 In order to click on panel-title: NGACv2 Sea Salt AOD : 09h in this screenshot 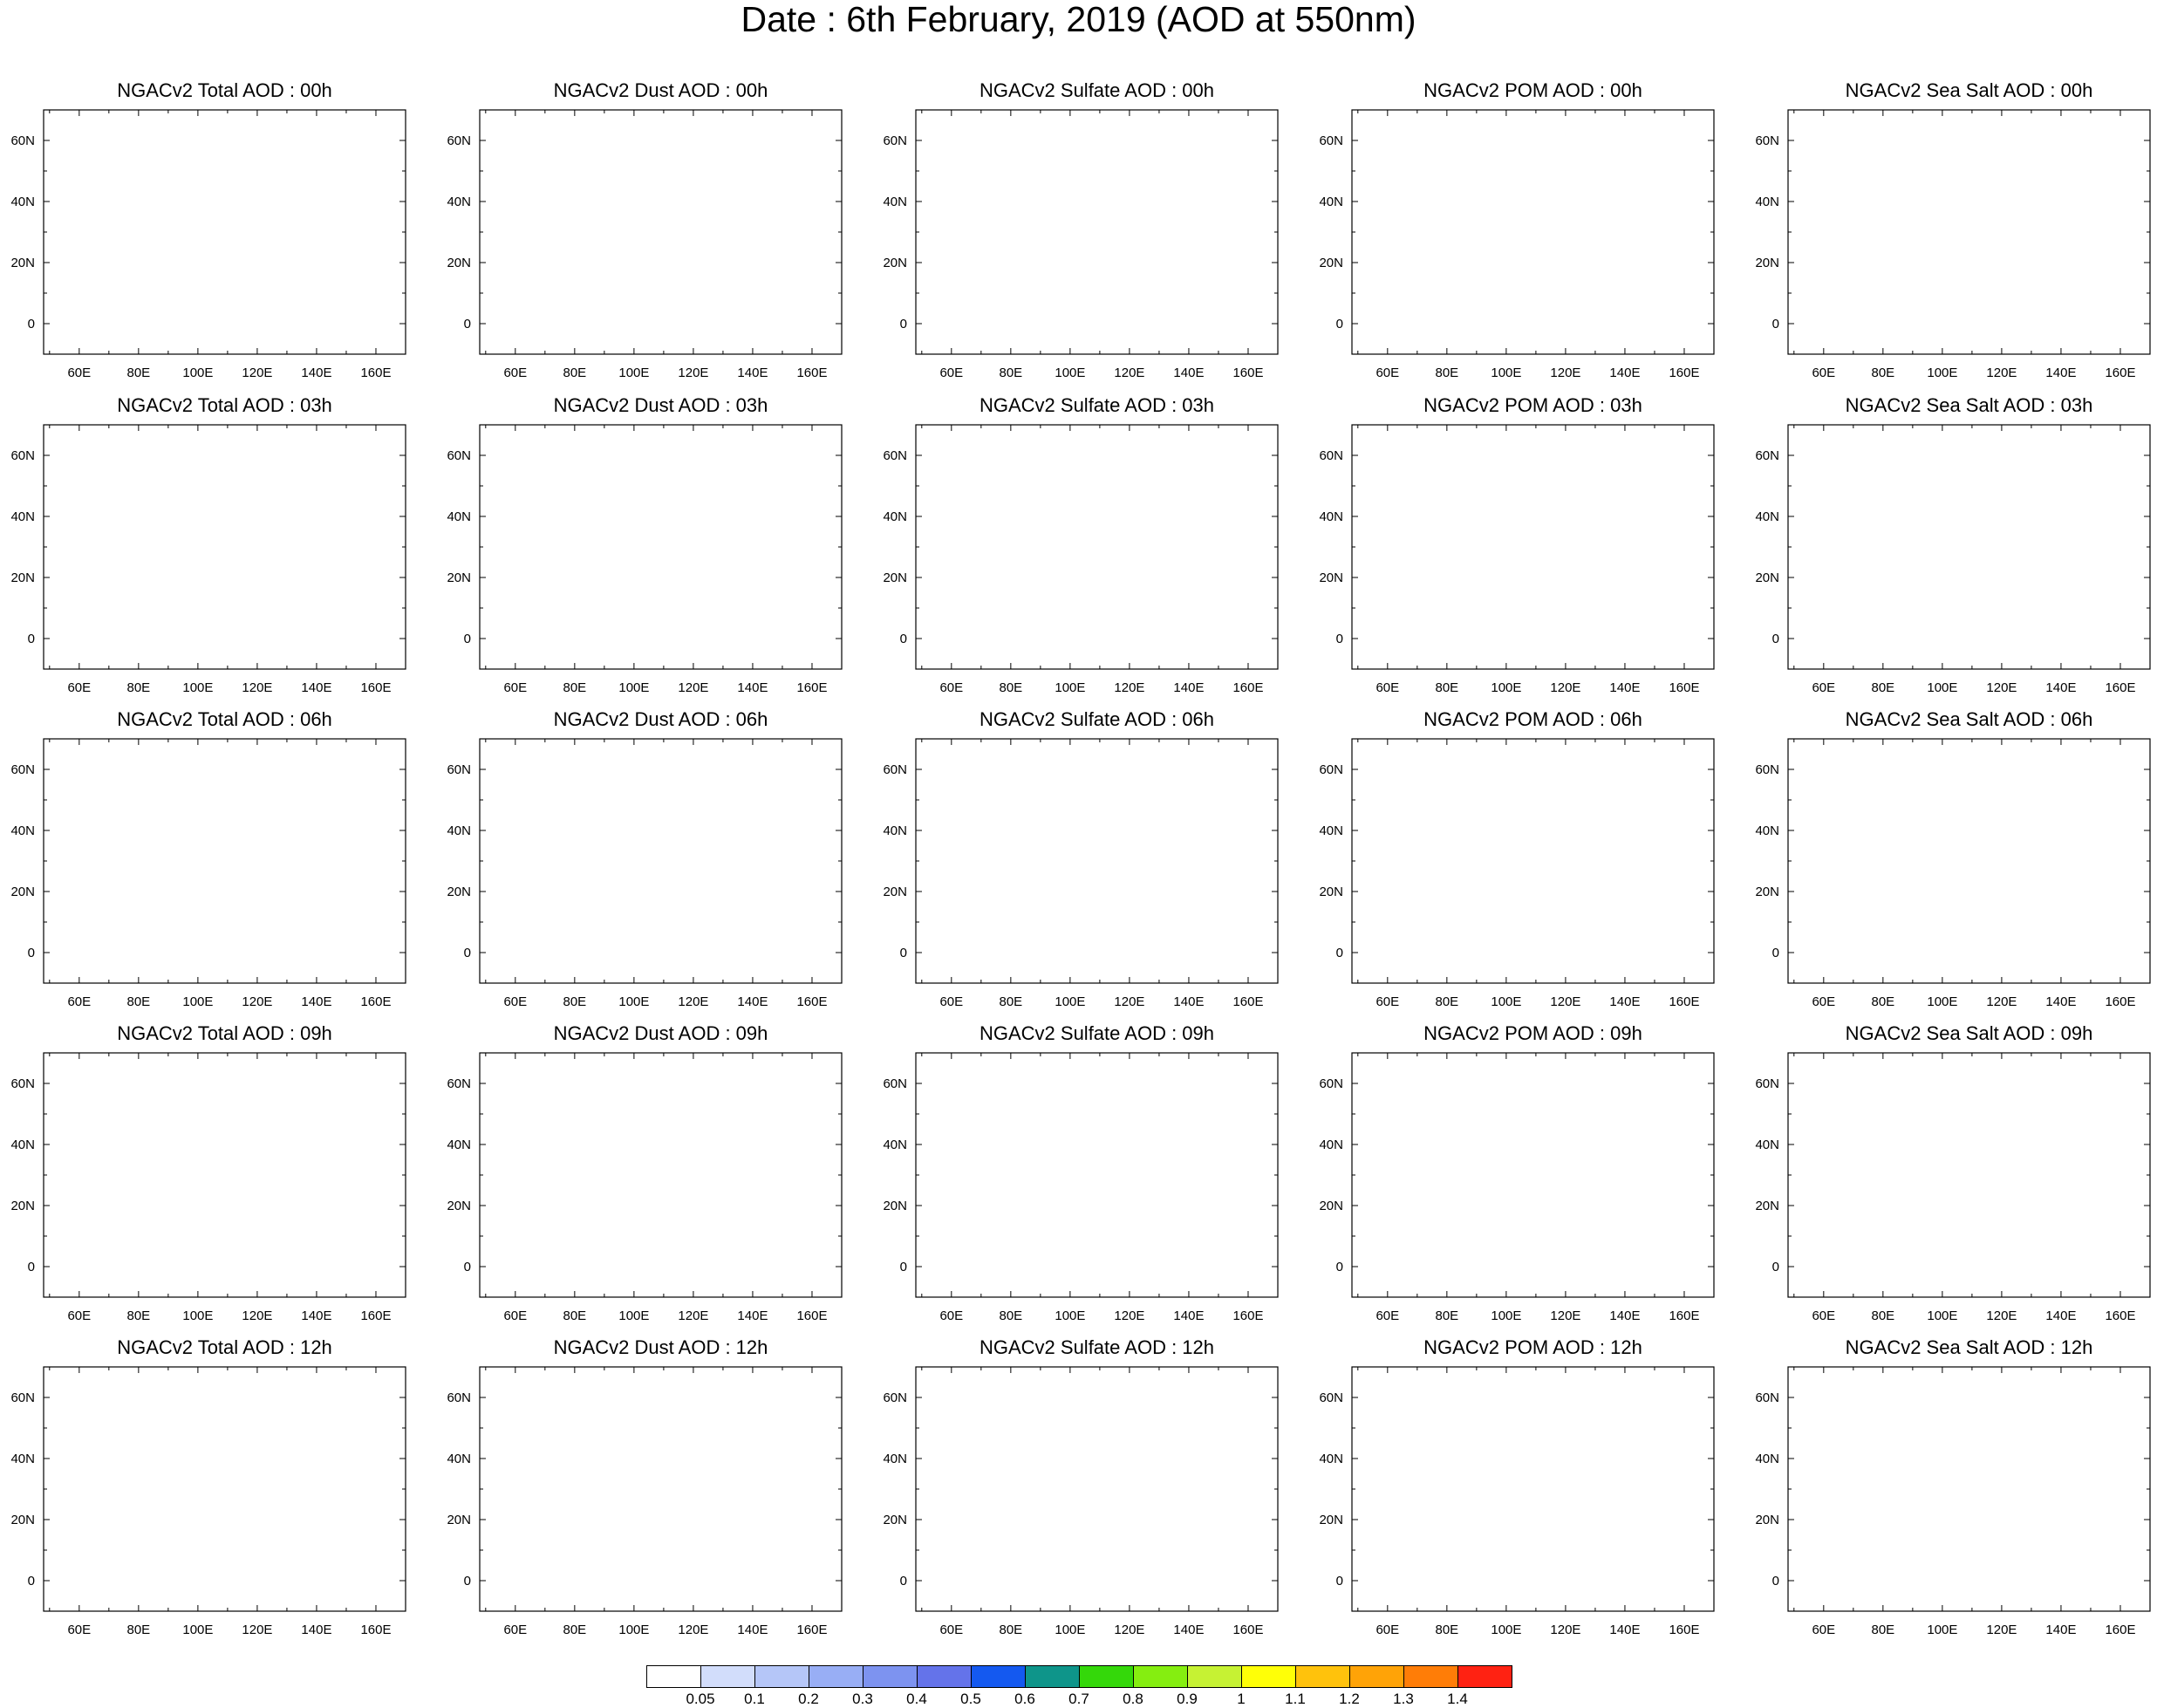, I will do `click(1969, 1033)`.